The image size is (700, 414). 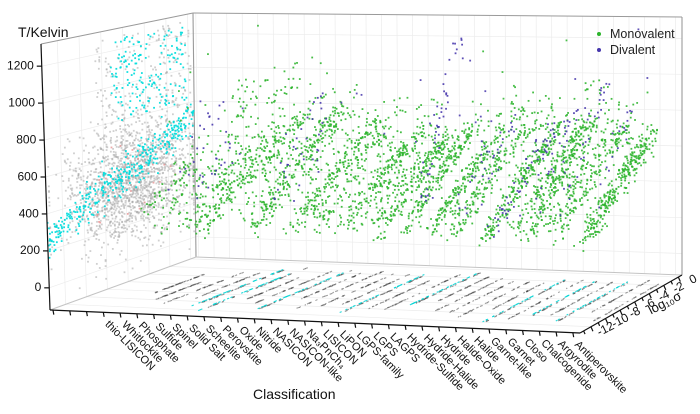 I want to click on legend: Monovalent Divalent, so click(x=636, y=42).